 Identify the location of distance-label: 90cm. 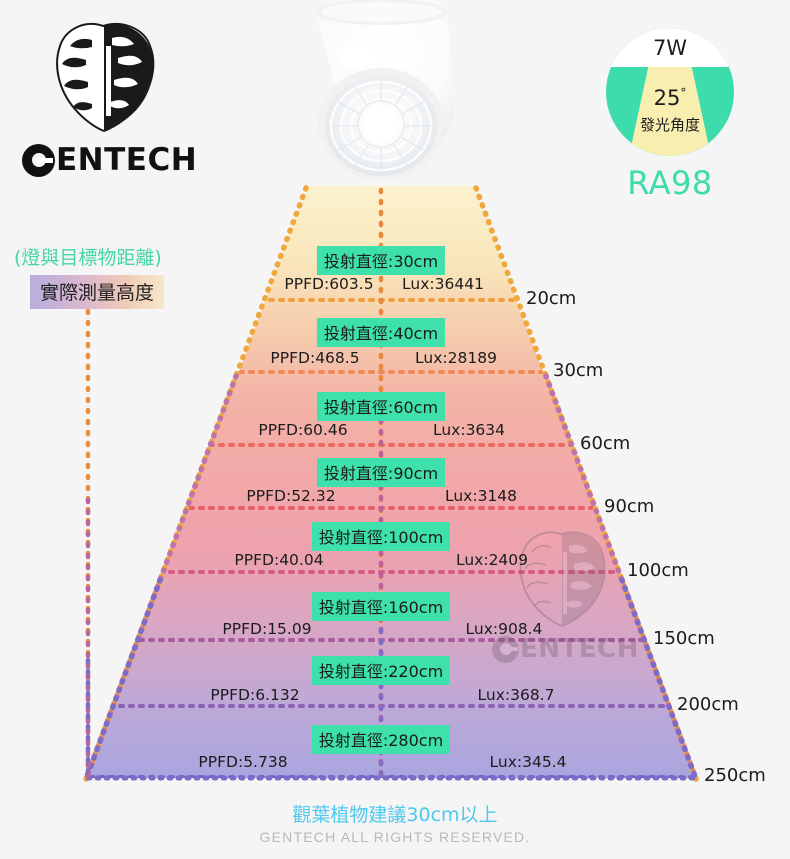
(629, 506).